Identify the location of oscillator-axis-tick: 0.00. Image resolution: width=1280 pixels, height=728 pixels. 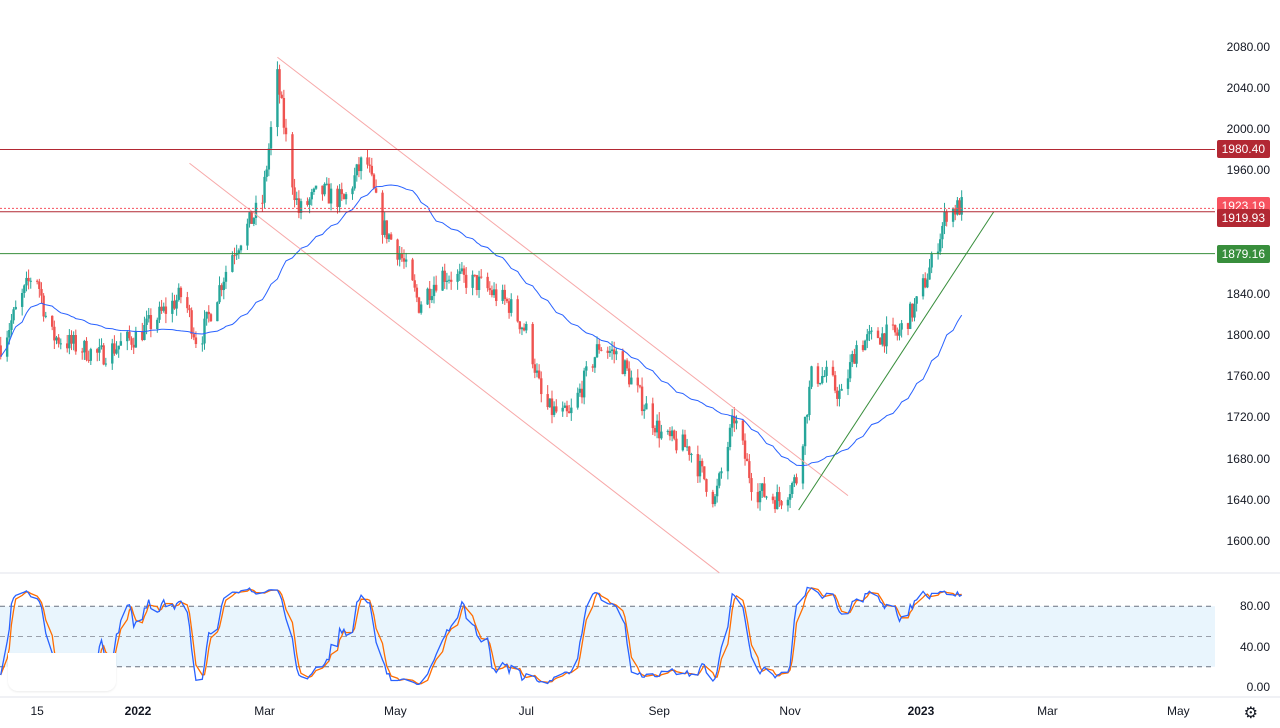
(1258, 687).